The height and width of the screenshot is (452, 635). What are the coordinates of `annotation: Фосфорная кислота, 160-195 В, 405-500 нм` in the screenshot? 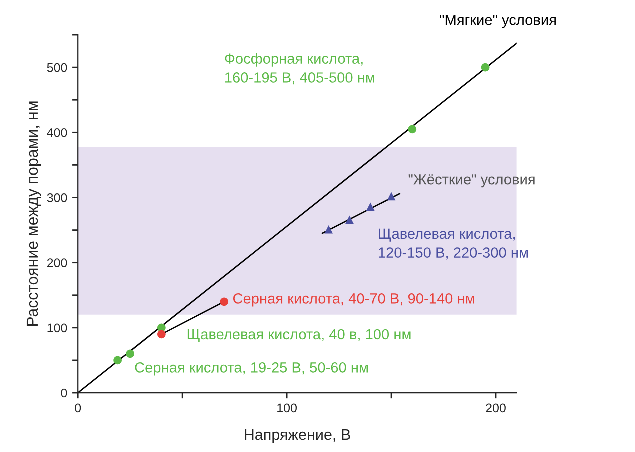 It's located at (299, 69).